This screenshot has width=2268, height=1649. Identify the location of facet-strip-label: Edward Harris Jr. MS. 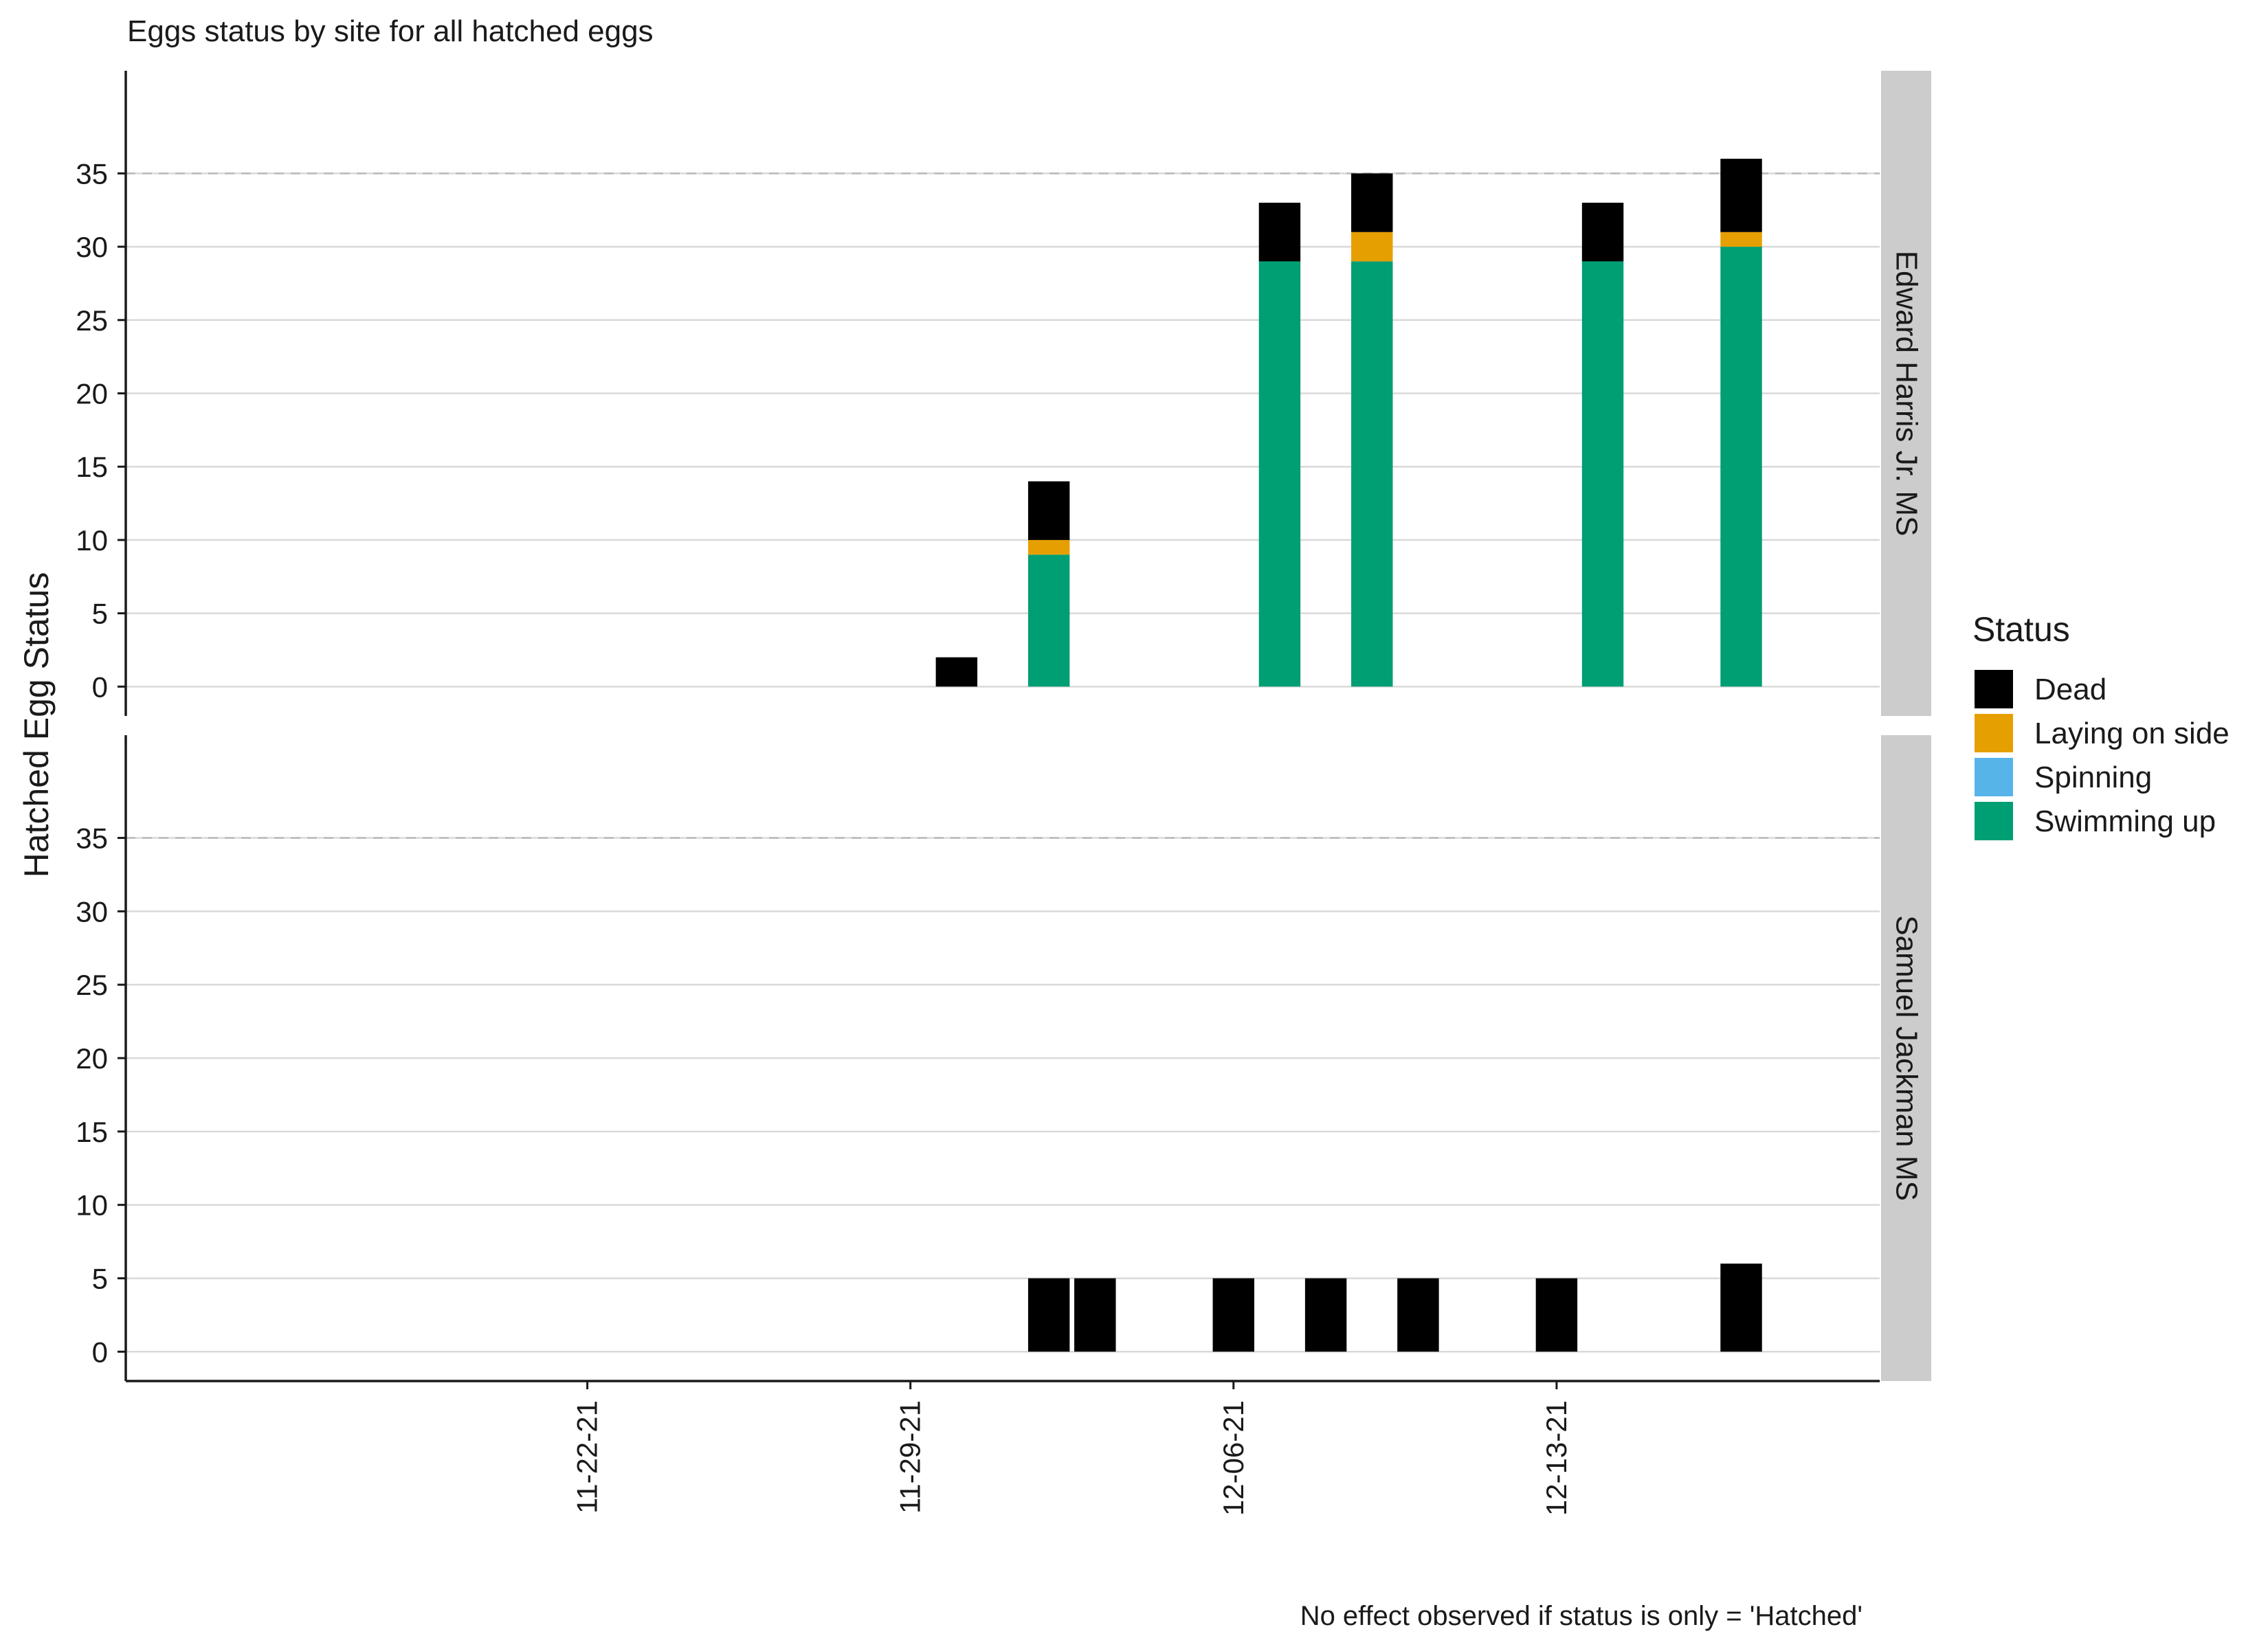
(1907, 394).